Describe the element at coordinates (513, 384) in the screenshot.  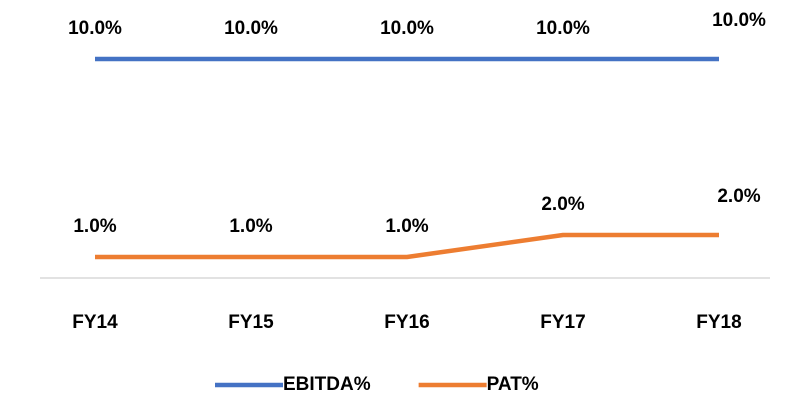
I see `legend-label: PAT%` at that location.